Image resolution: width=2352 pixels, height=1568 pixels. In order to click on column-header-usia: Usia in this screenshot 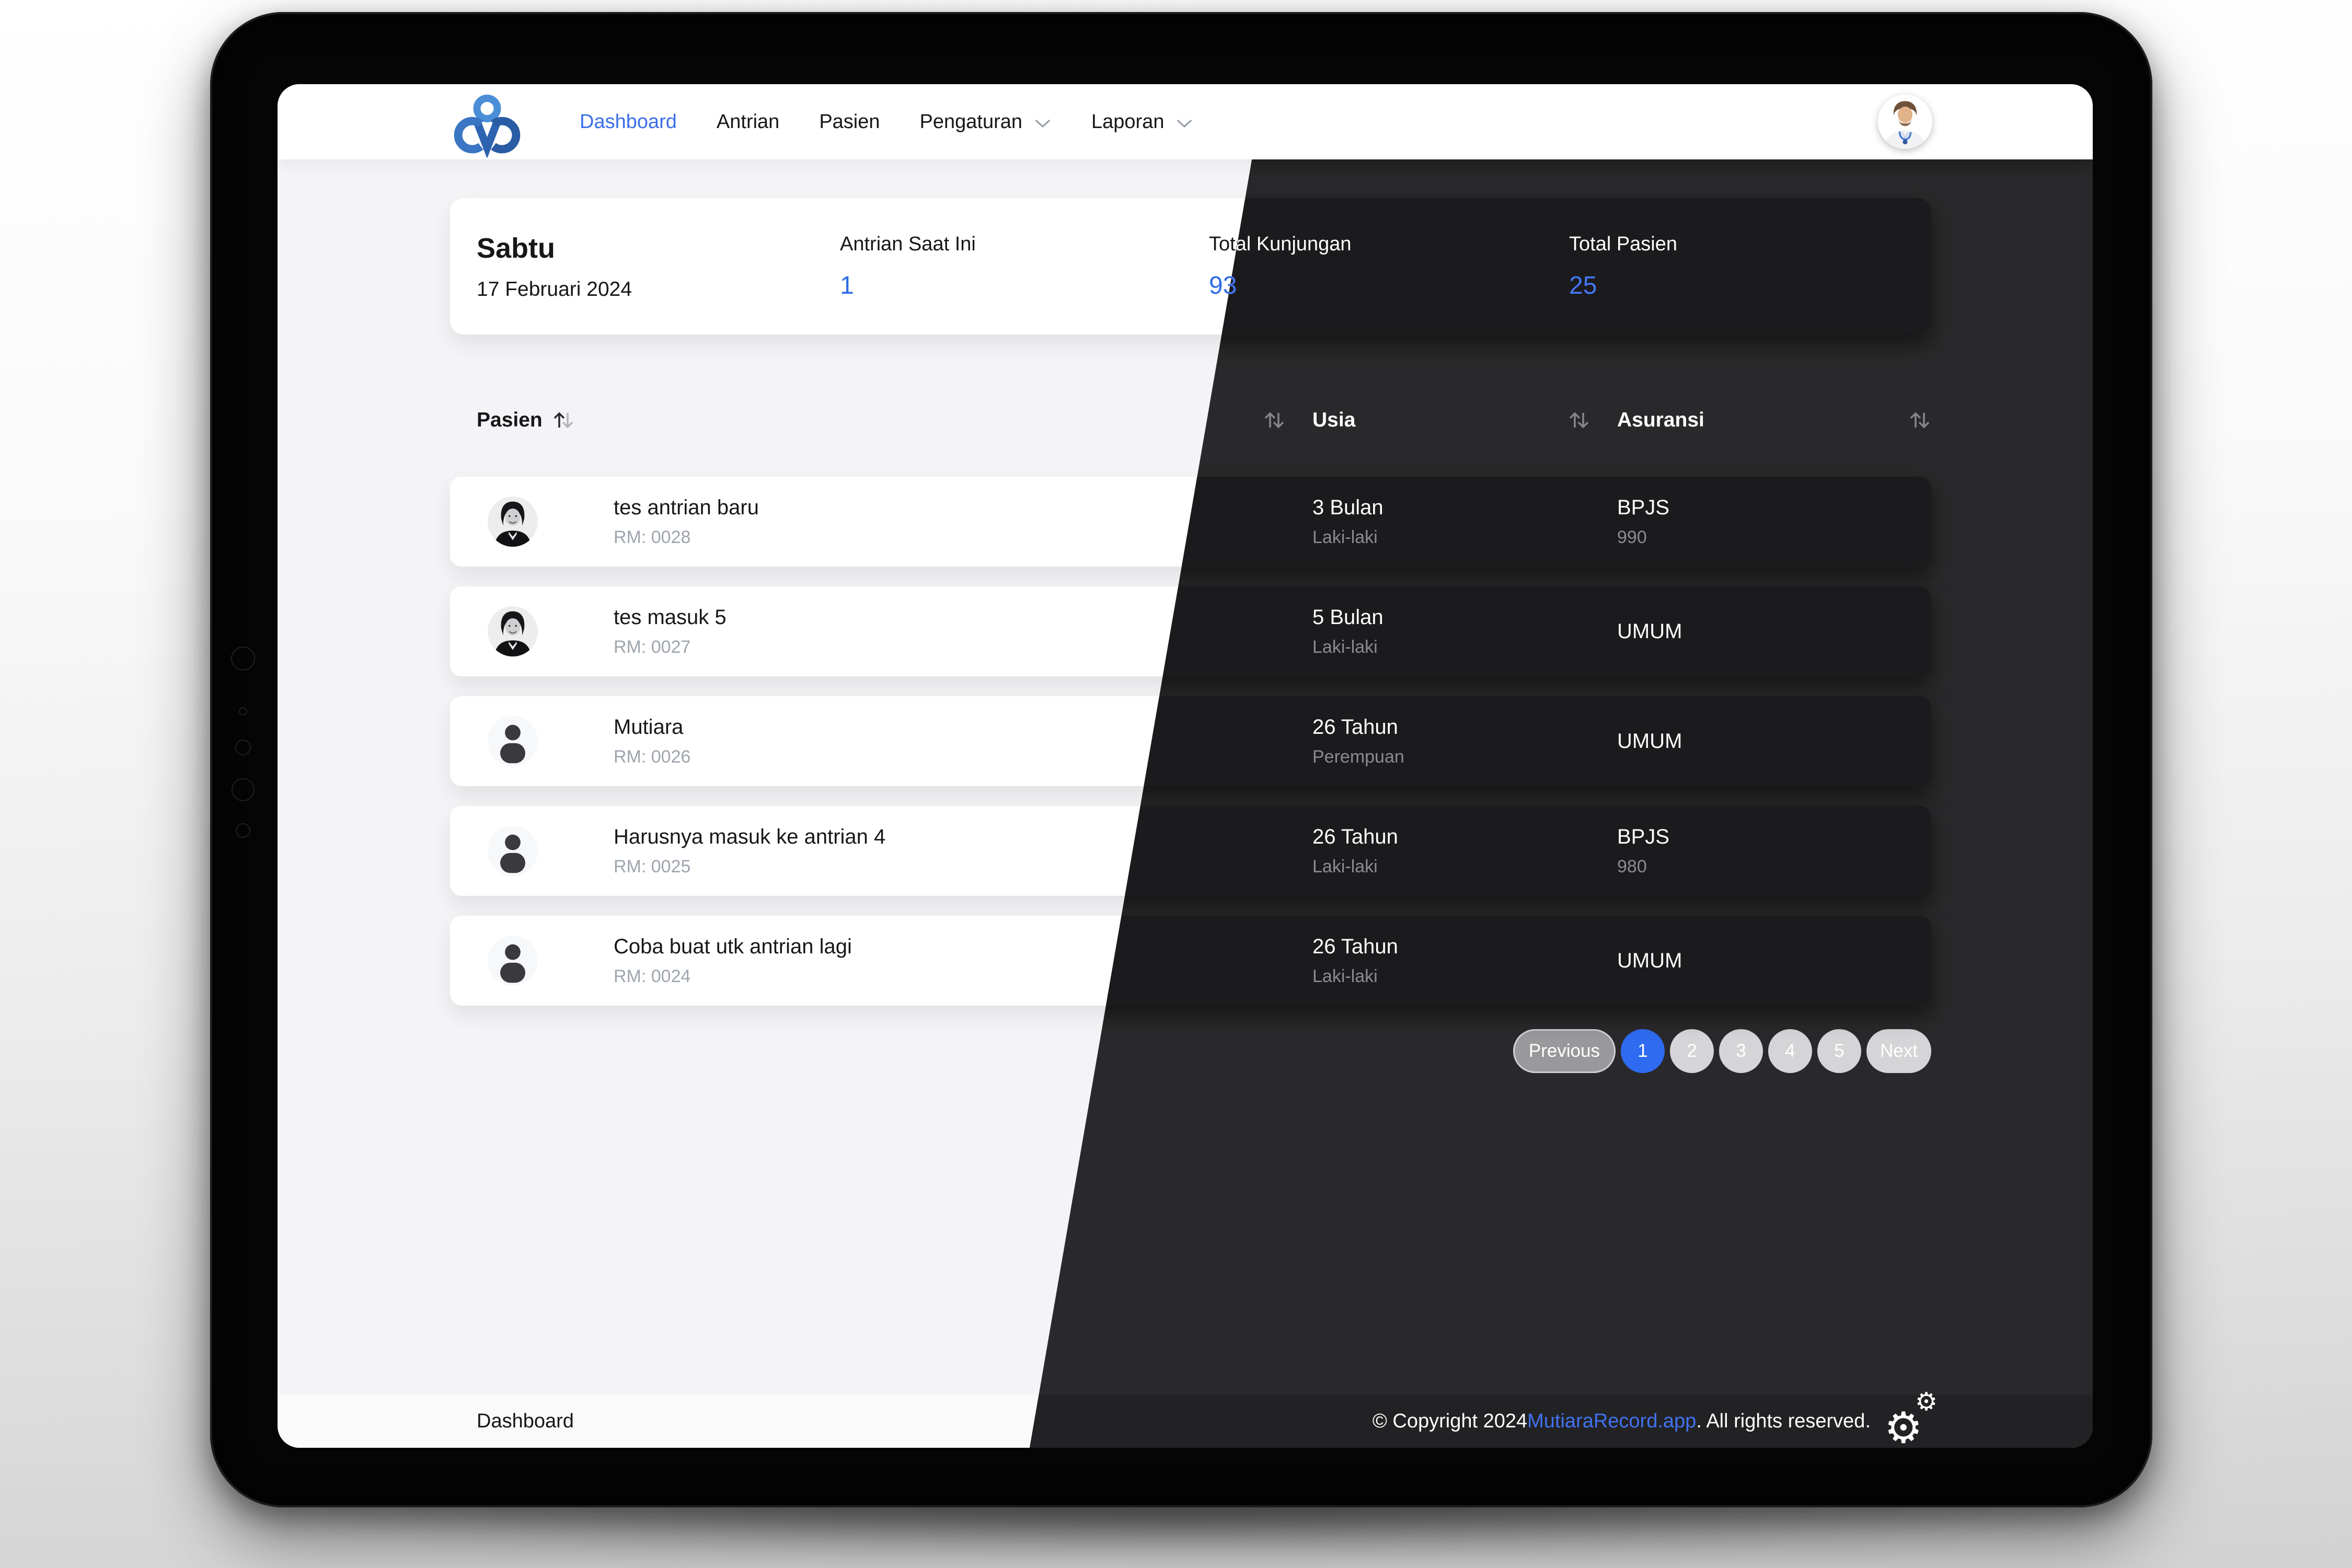, I will do `click(1333, 420)`.